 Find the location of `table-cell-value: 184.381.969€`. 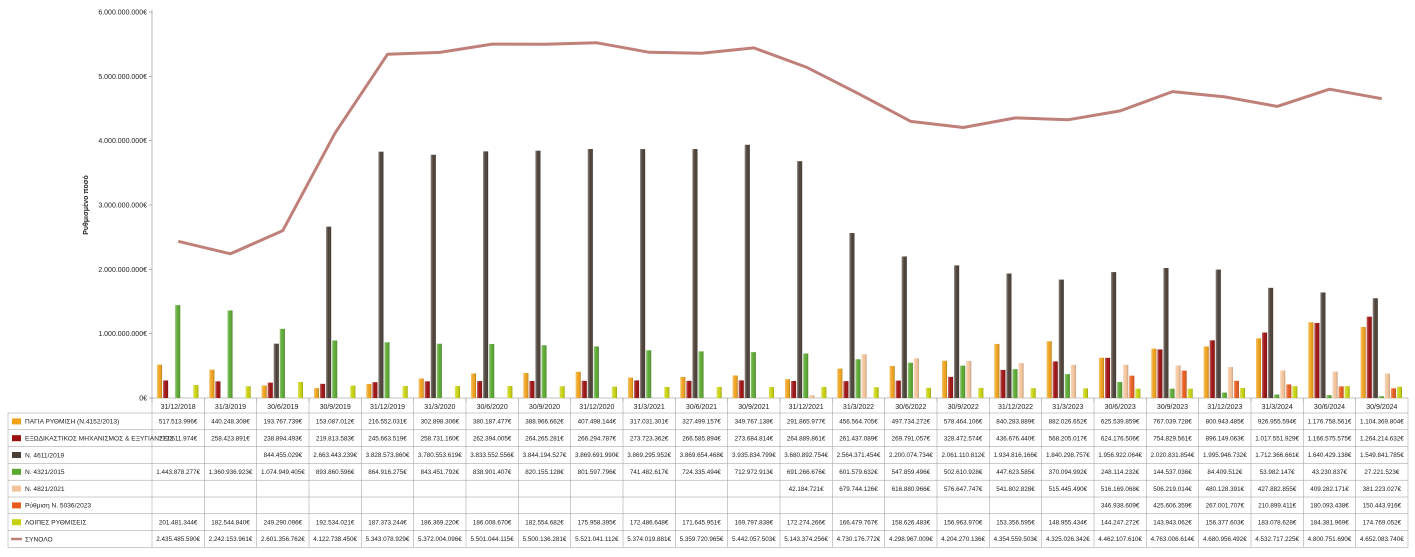

table-cell-value: 184.381.969€ is located at coordinates (1329, 522).